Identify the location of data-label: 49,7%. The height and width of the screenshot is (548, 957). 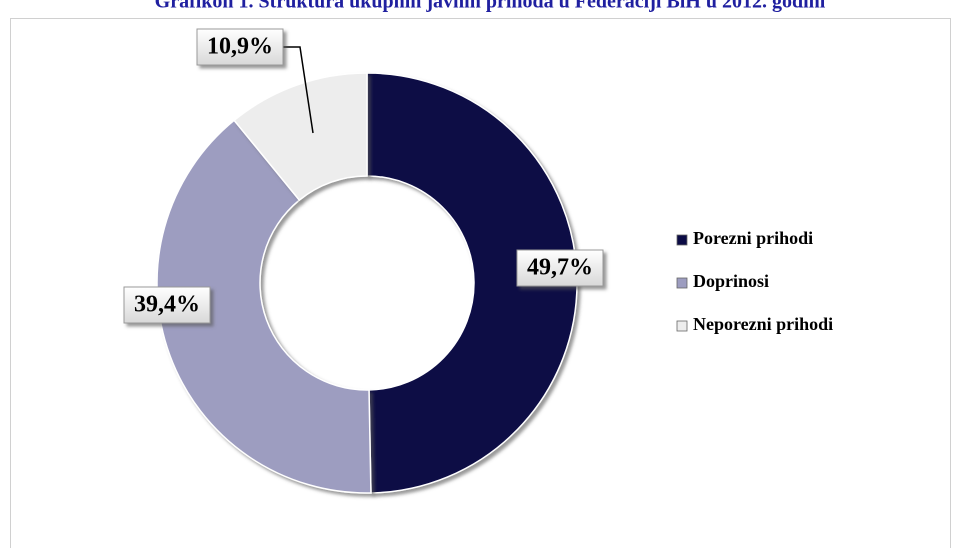
(560, 268).